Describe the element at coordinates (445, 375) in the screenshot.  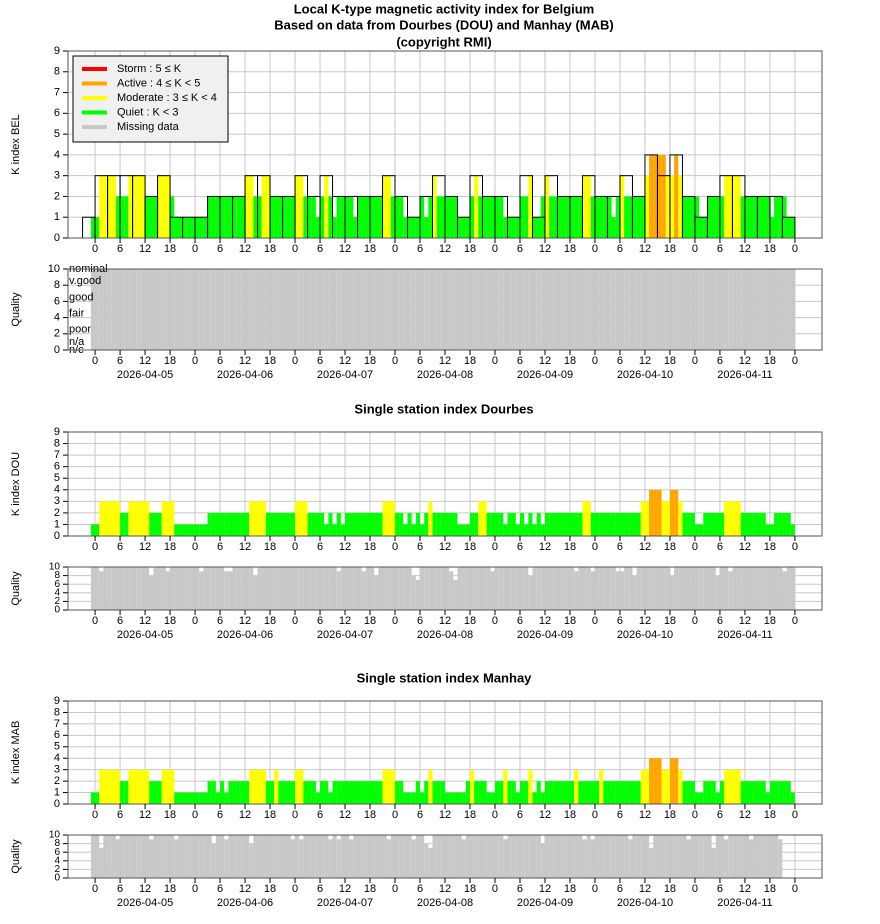
I see `date-label: 2026-04-08` at that location.